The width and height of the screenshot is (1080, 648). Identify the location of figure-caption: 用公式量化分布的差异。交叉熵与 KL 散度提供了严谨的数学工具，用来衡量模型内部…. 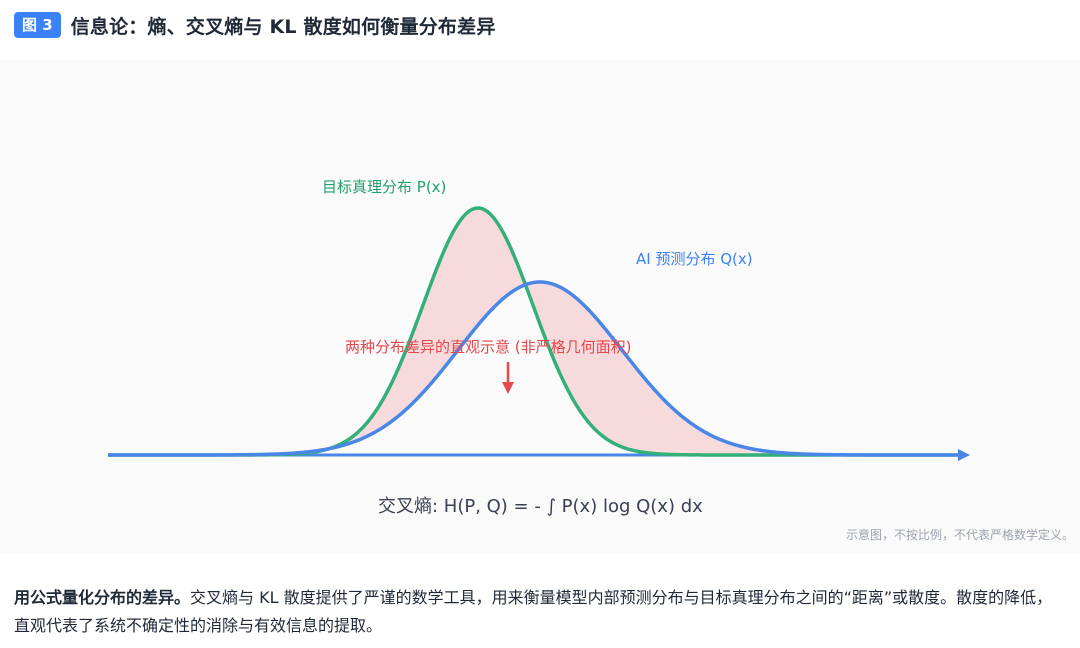
(540, 612).